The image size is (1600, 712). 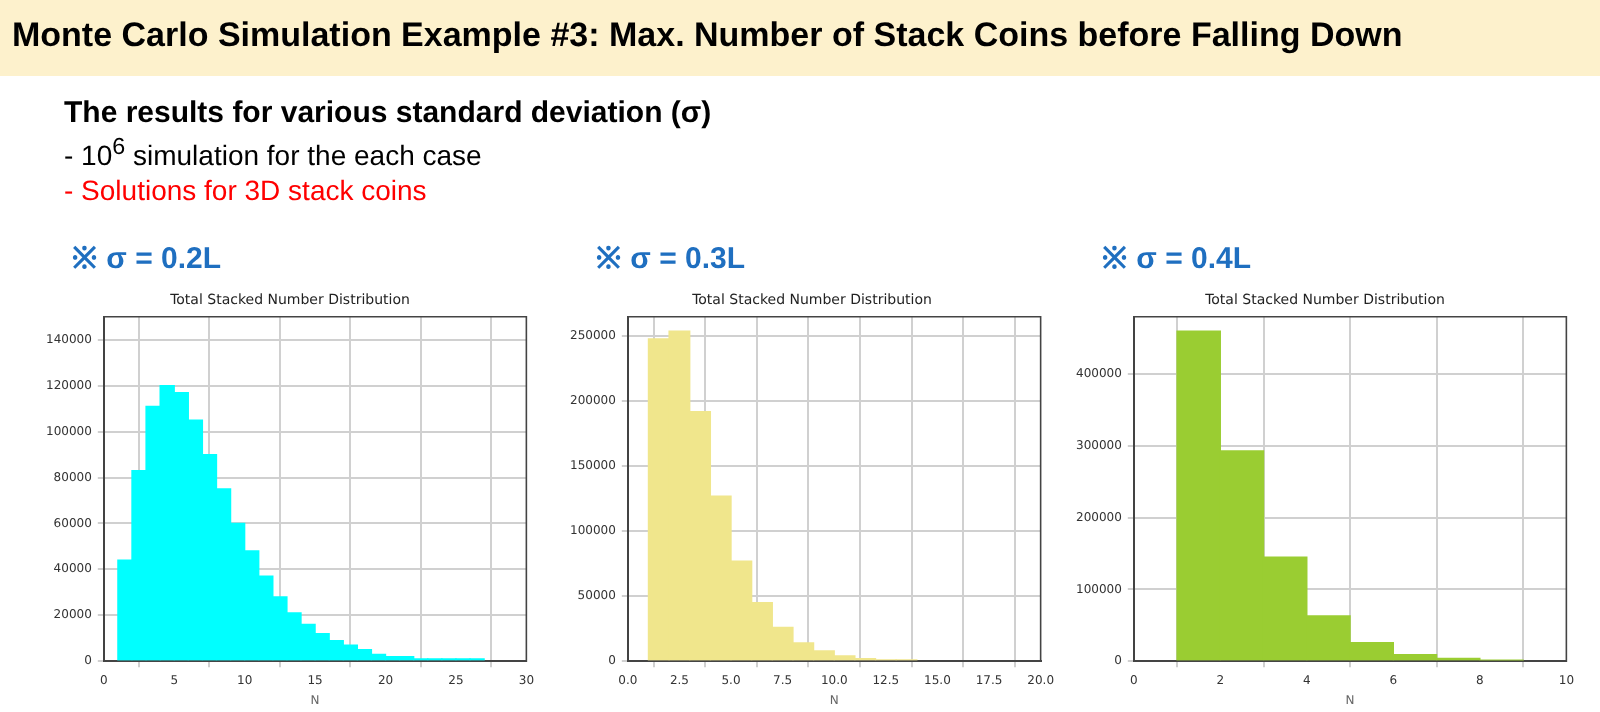 What do you see at coordinates (147, 260) in the screenshot?
I see `chart-subtitle: ※ σ = 0.2L` at bounding box center [147, 260].